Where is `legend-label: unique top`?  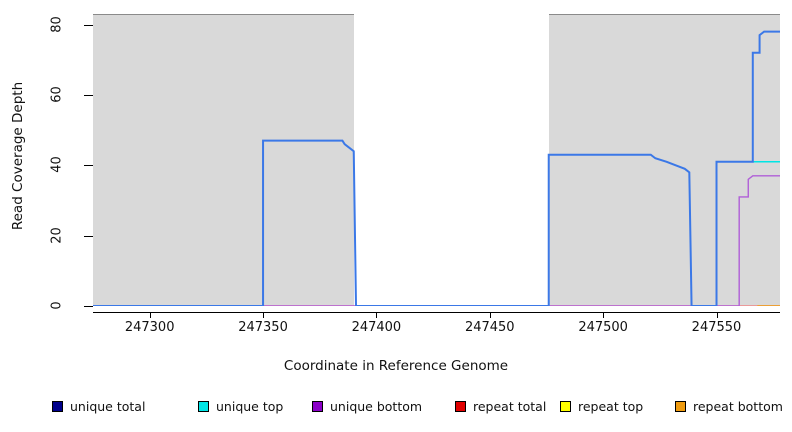
legend-label: unique top is located at coordinates (250, 406).